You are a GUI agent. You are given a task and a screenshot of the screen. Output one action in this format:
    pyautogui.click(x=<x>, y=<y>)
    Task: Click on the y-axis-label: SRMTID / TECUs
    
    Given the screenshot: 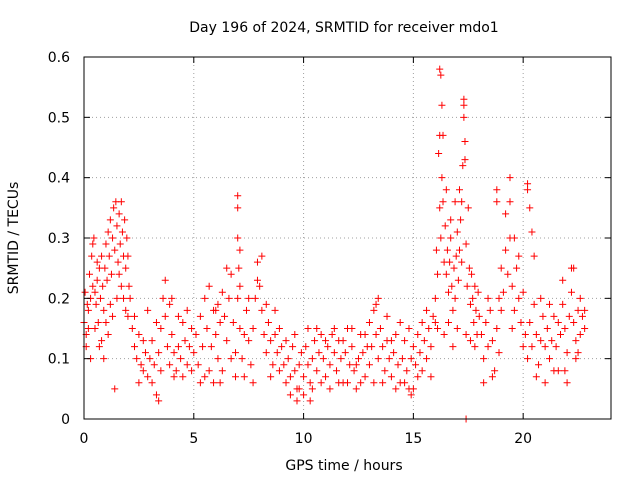 What is the action you would take?
    pyautogui.click(x=14, y=238)
    